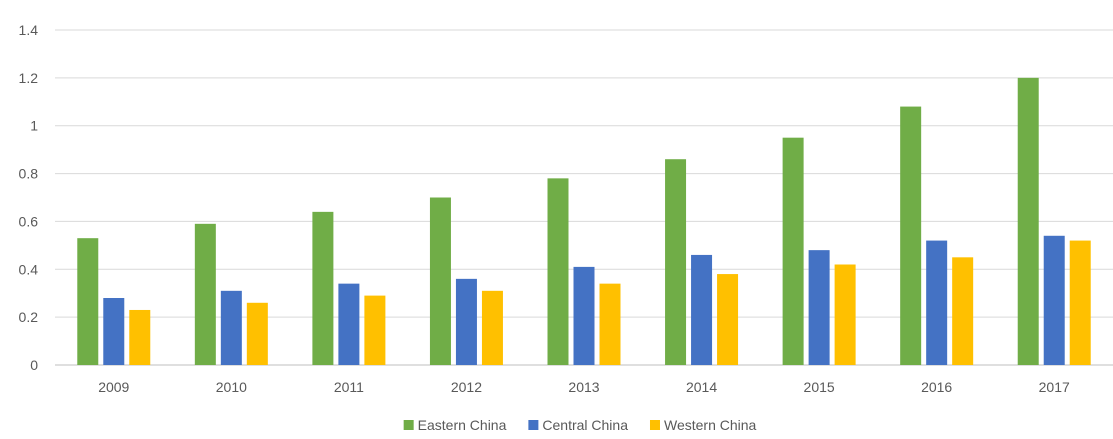 This screenshot has height=439, width=1113. I want to click on bar-central-china-2012, so click(466, 321).